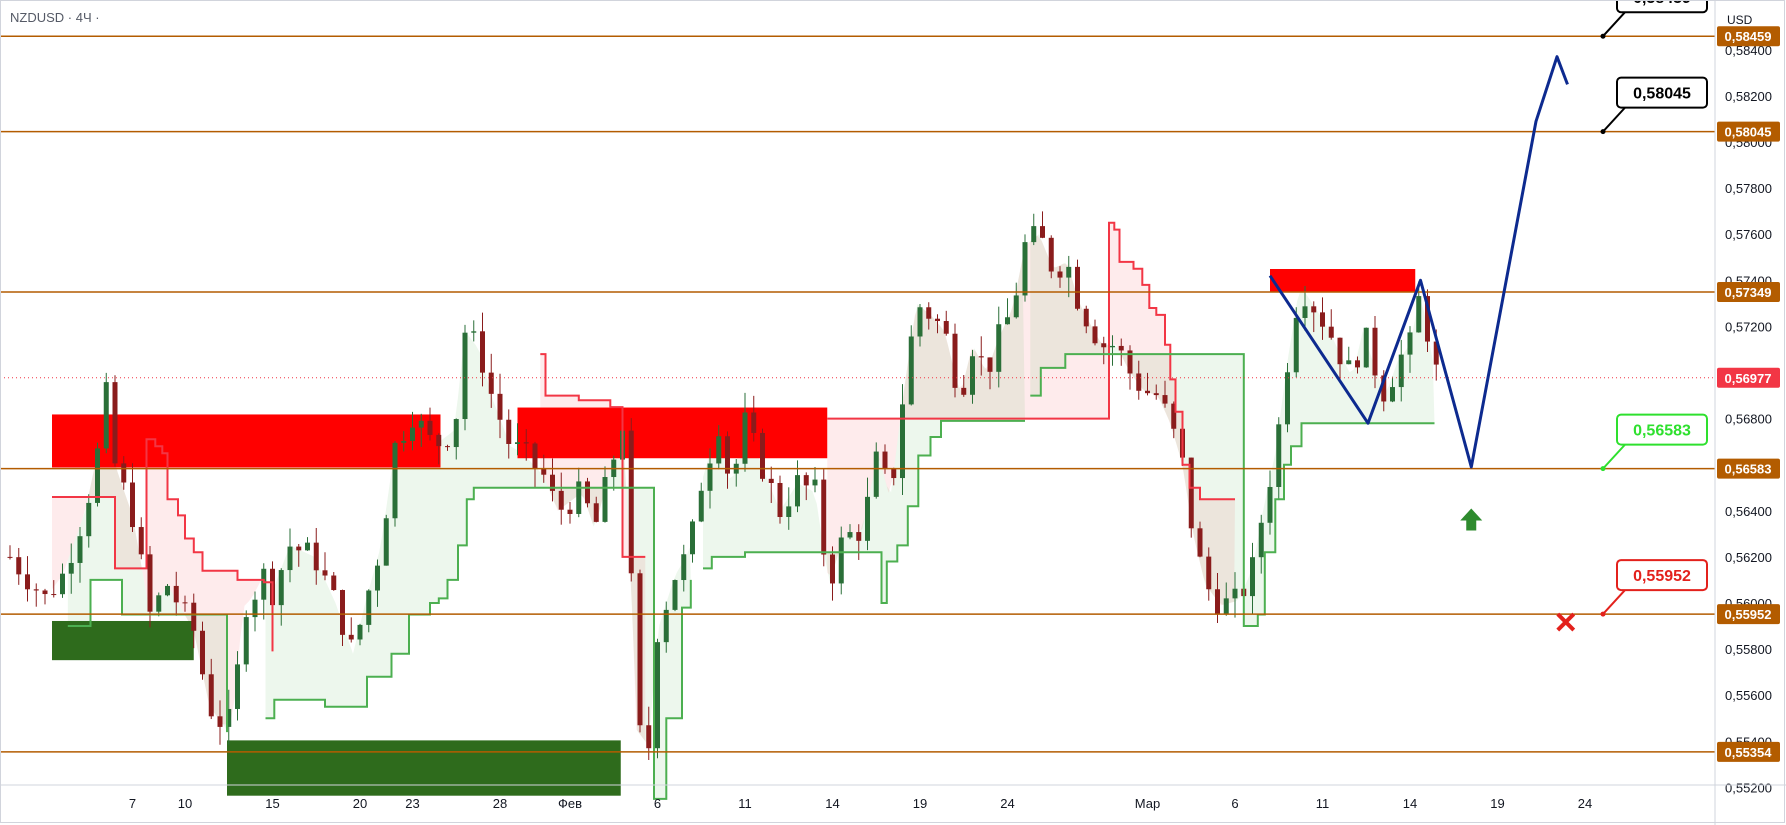 Image resolution: width=1786 pixels, height=825 pixels. I want to click on y-tick-label: 0,55800, so click(1748, 649).